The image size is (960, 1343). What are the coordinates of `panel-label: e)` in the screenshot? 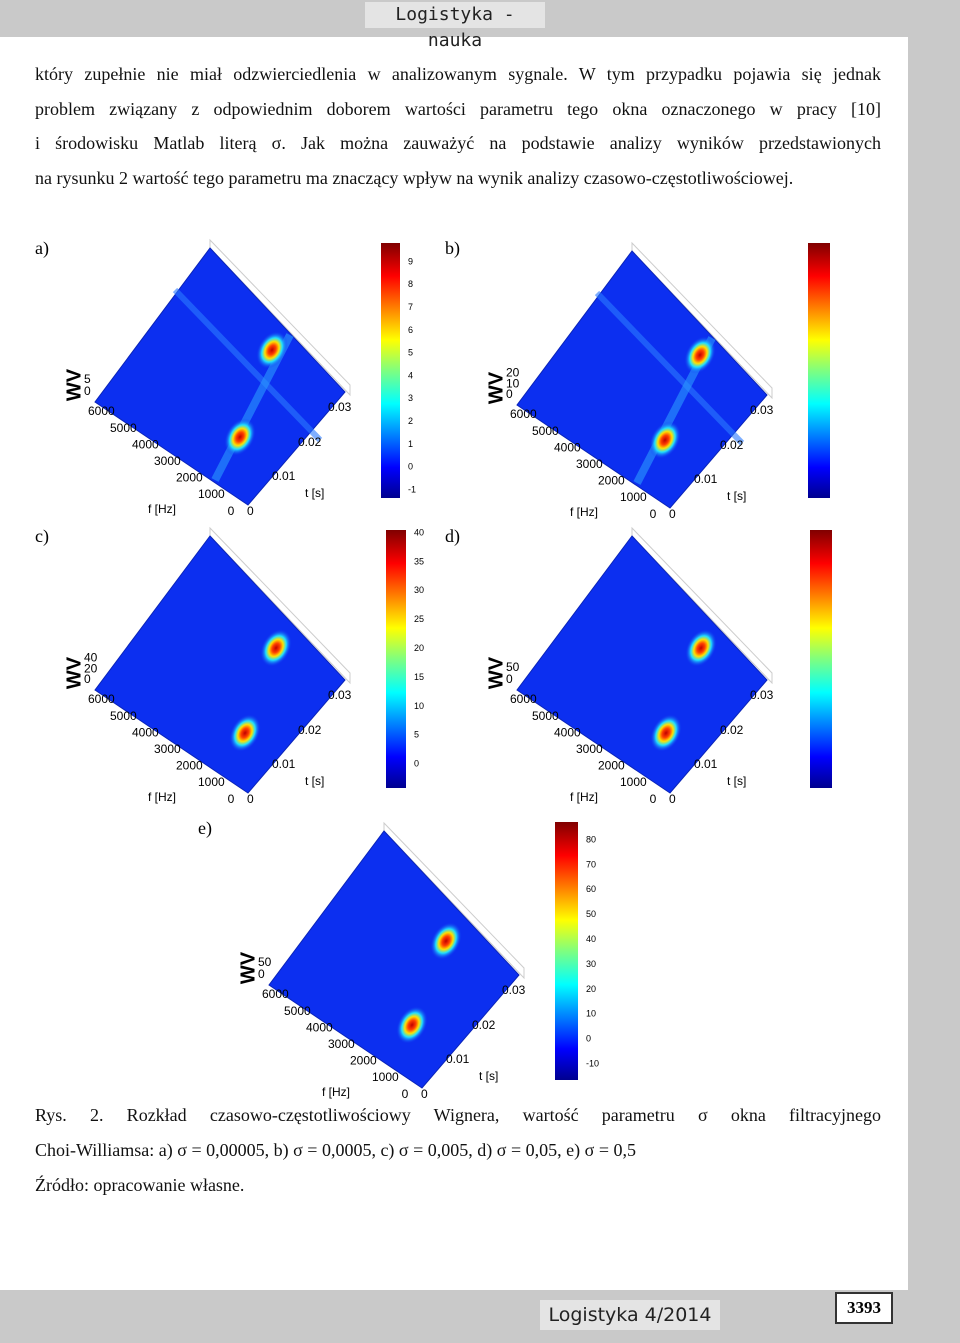 It's located at (205, 828).